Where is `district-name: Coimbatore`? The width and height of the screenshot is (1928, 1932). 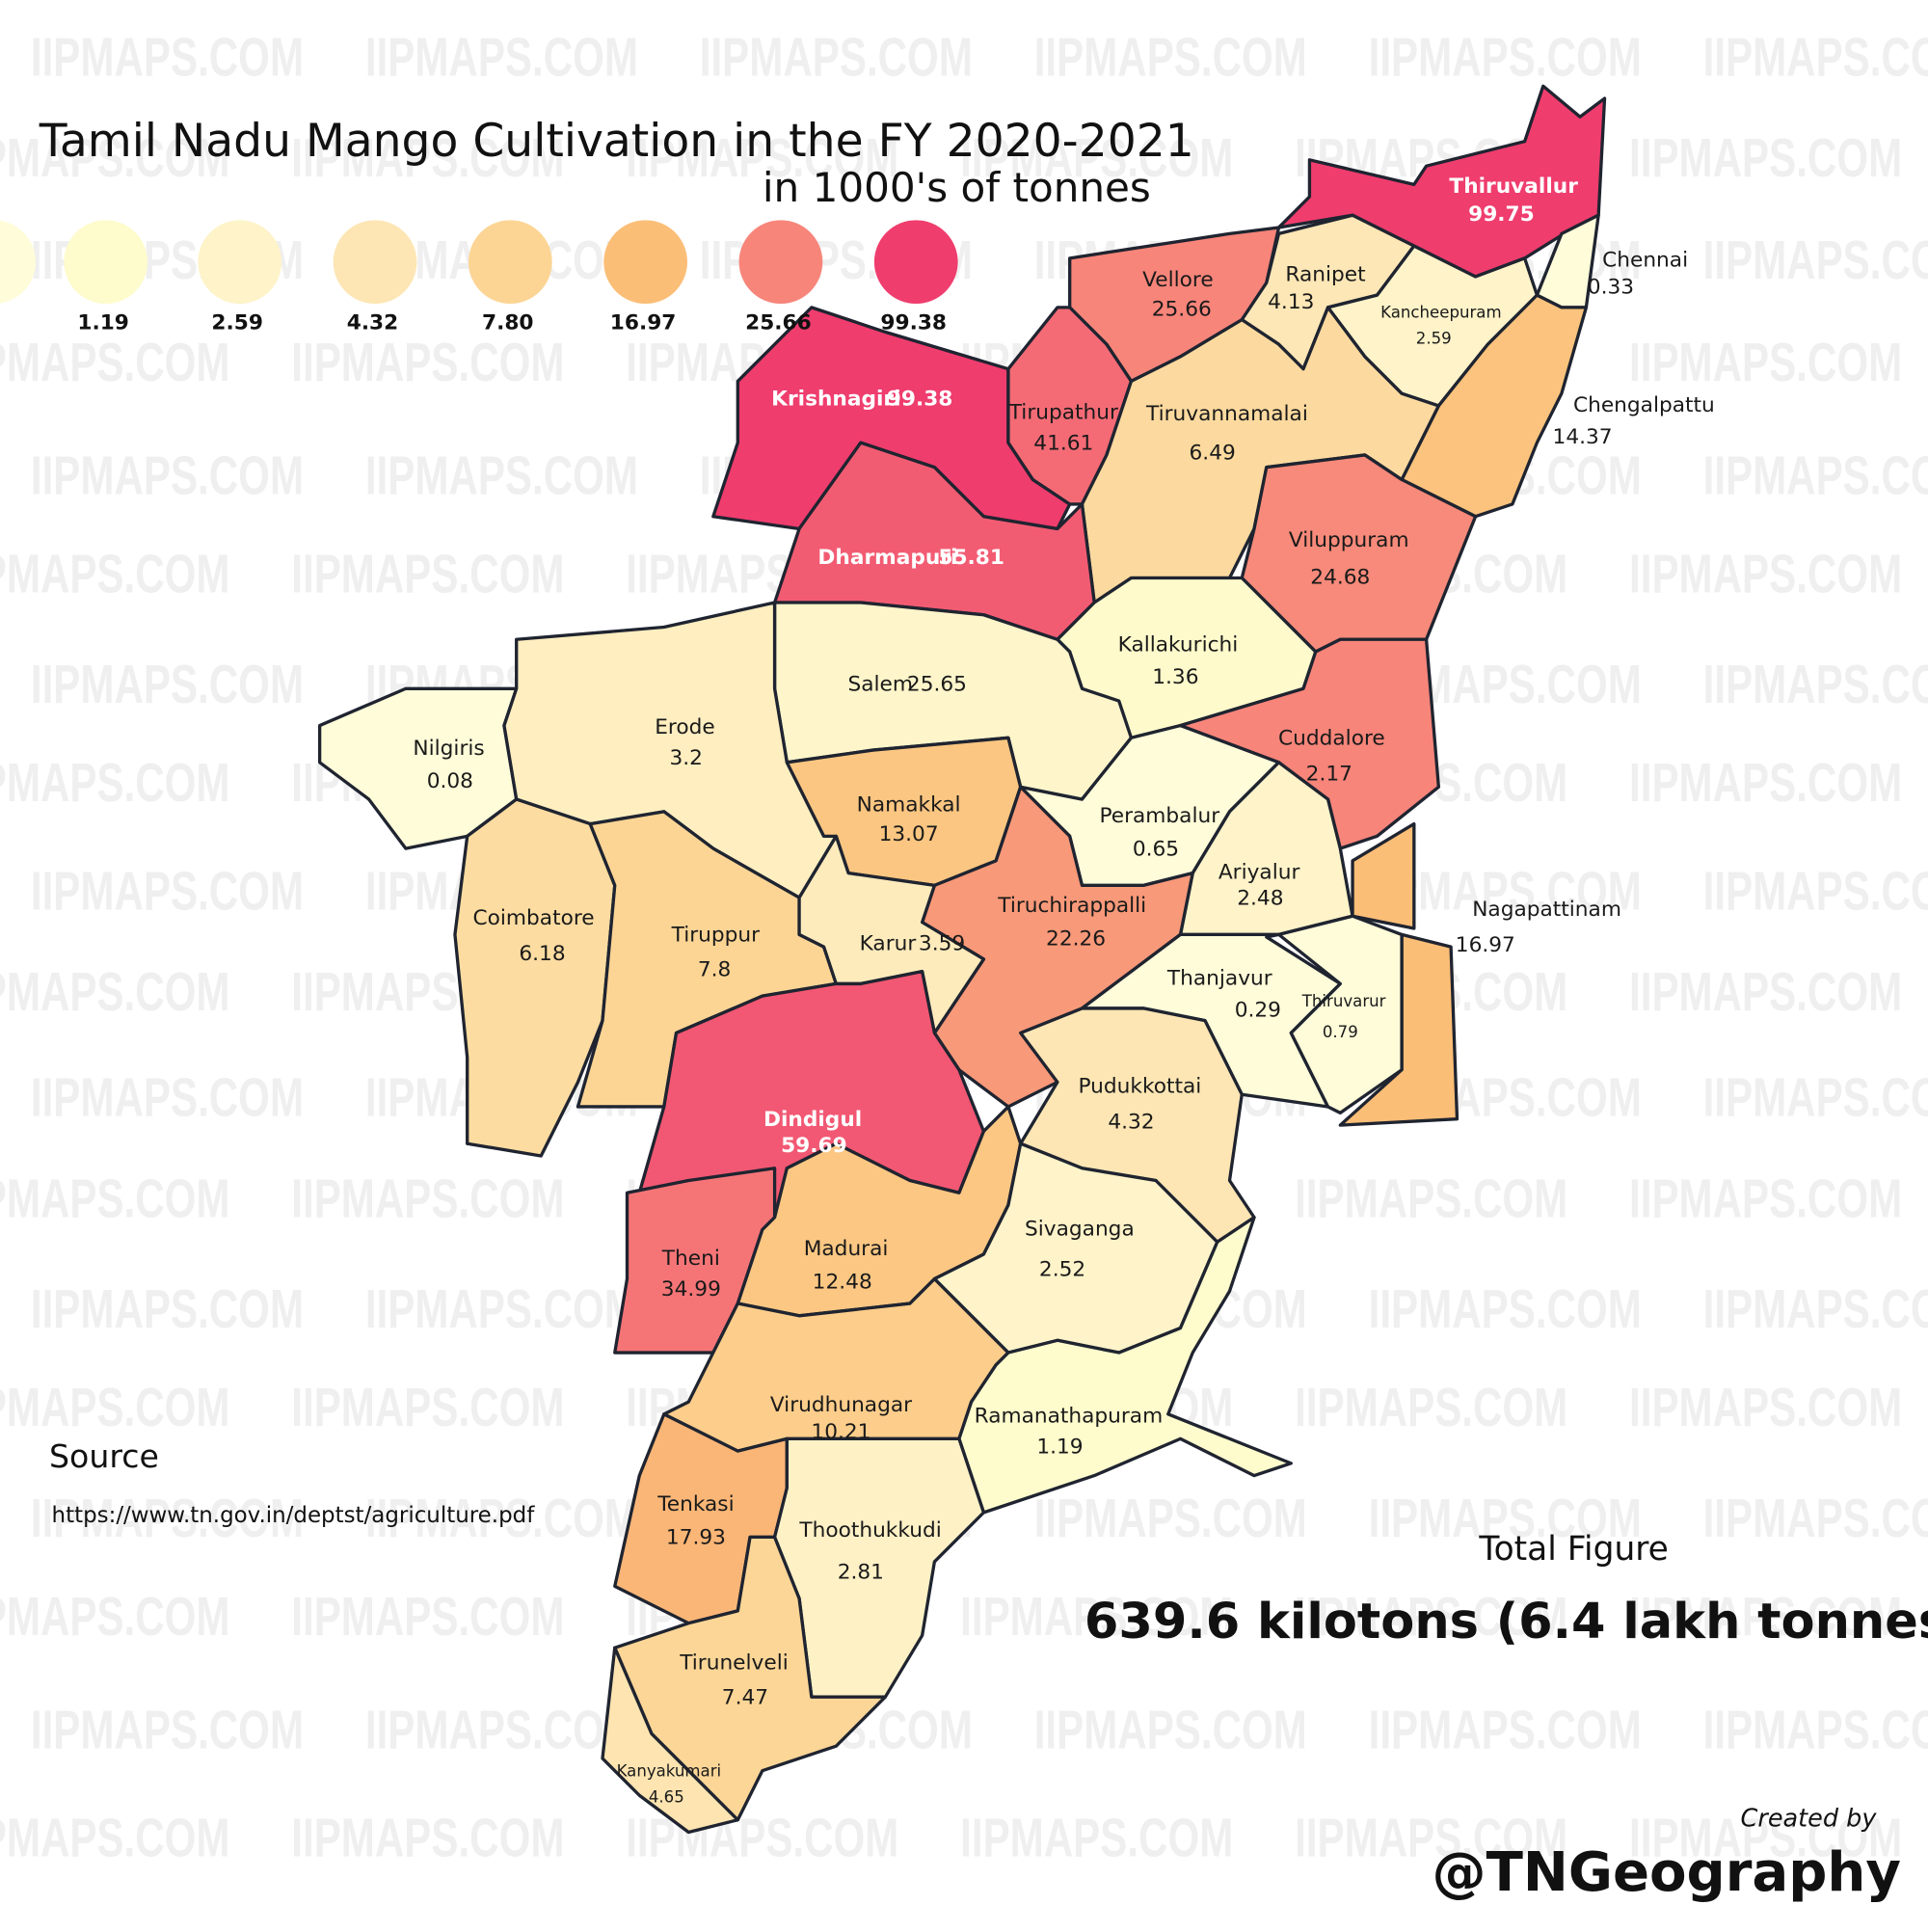
district-name: Coimbatore is located at coordinates (534, 918).